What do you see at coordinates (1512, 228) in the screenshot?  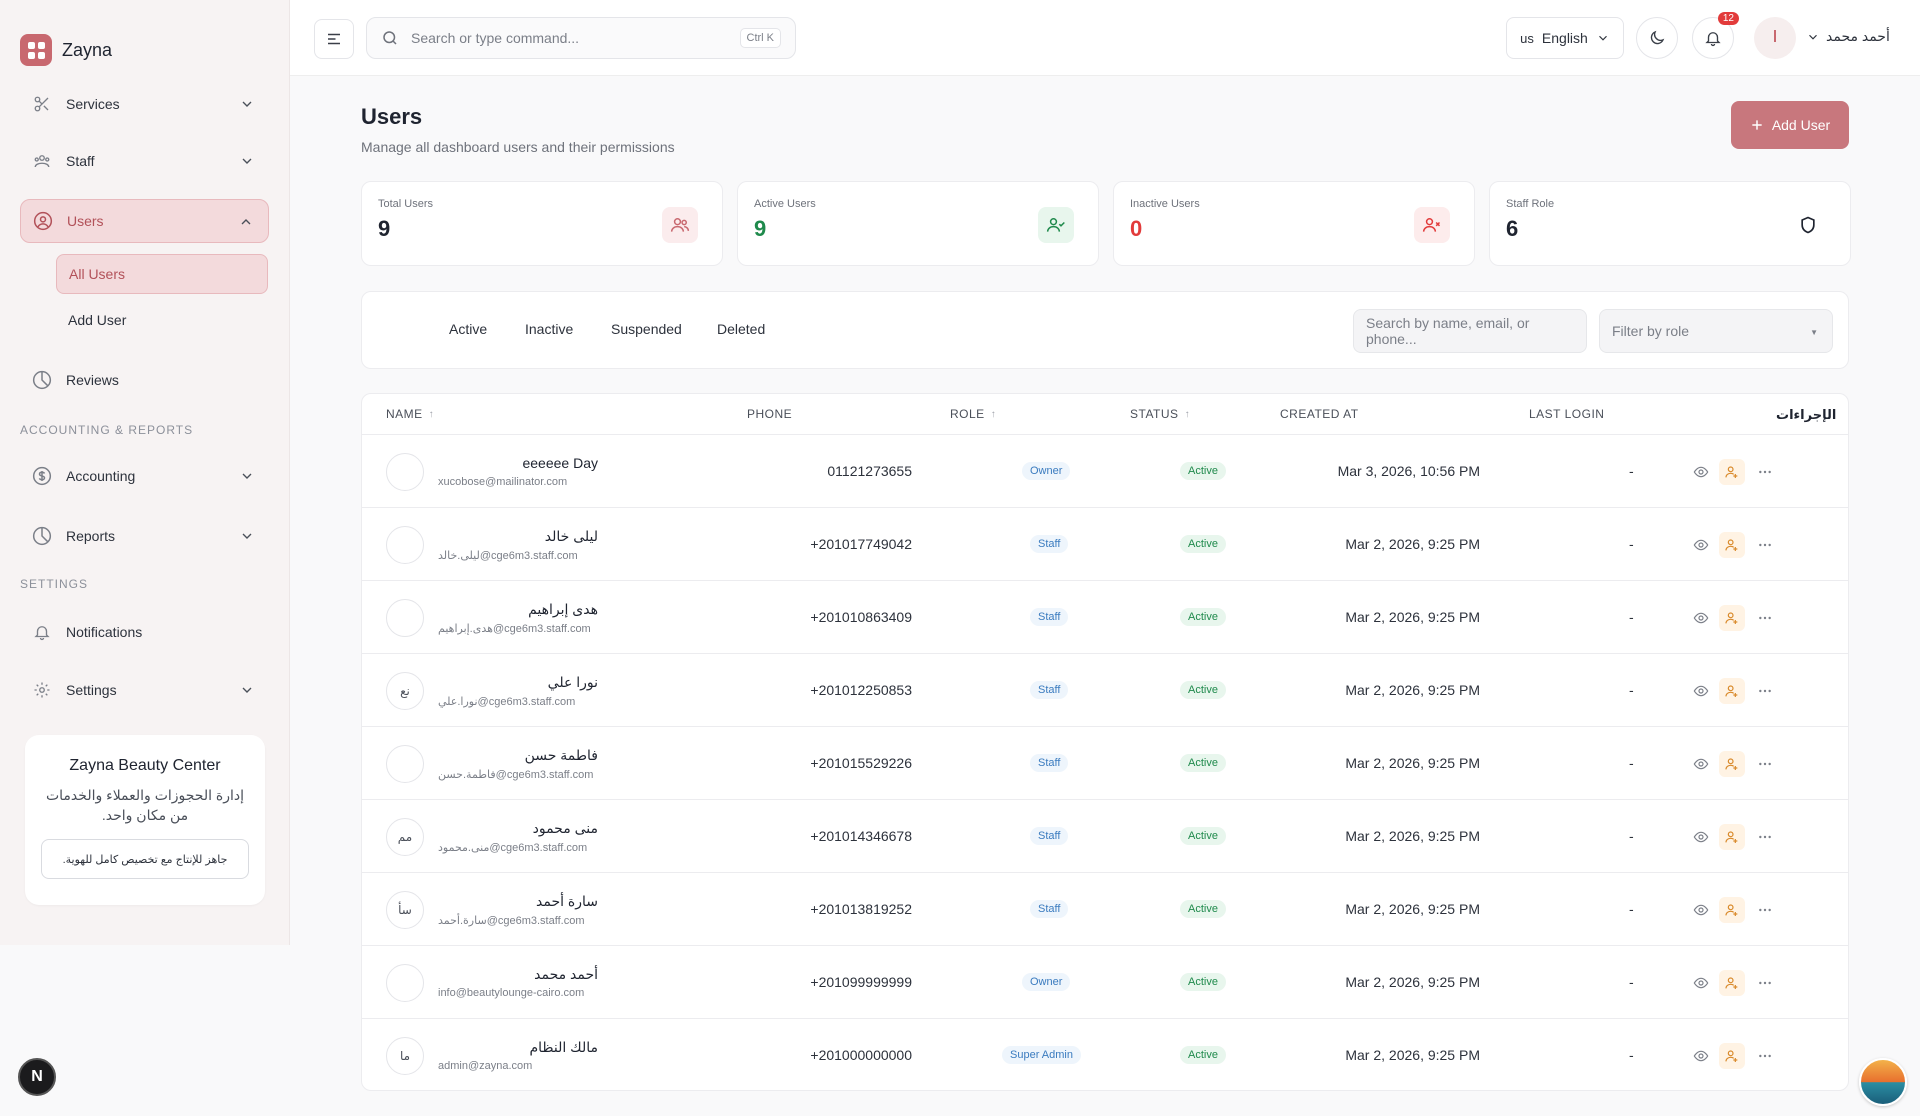 I see `stat-value: 6` at bounding box center [1512, 228].